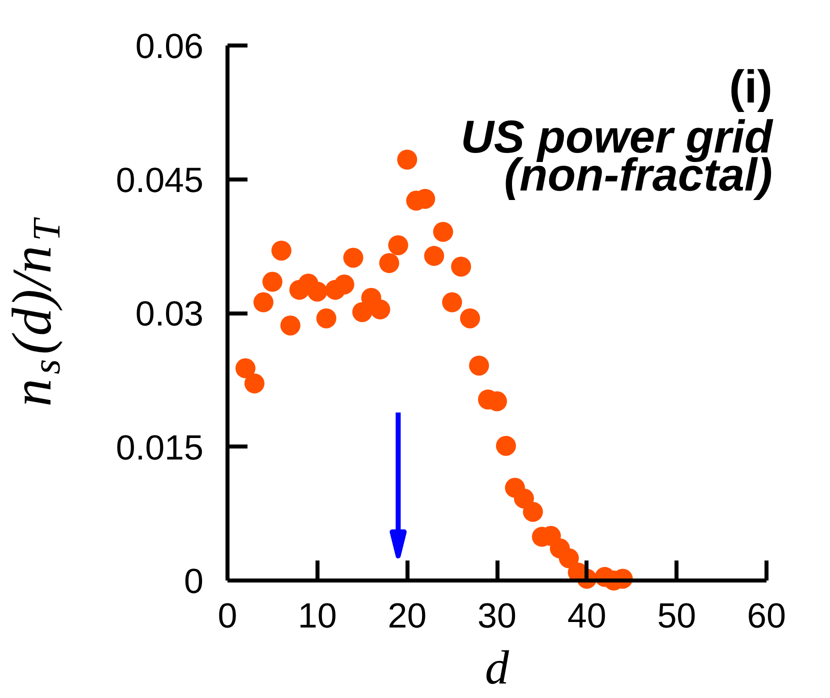 The image size is (830, 698). I want to click on annotation: (i), so click(751, 86).